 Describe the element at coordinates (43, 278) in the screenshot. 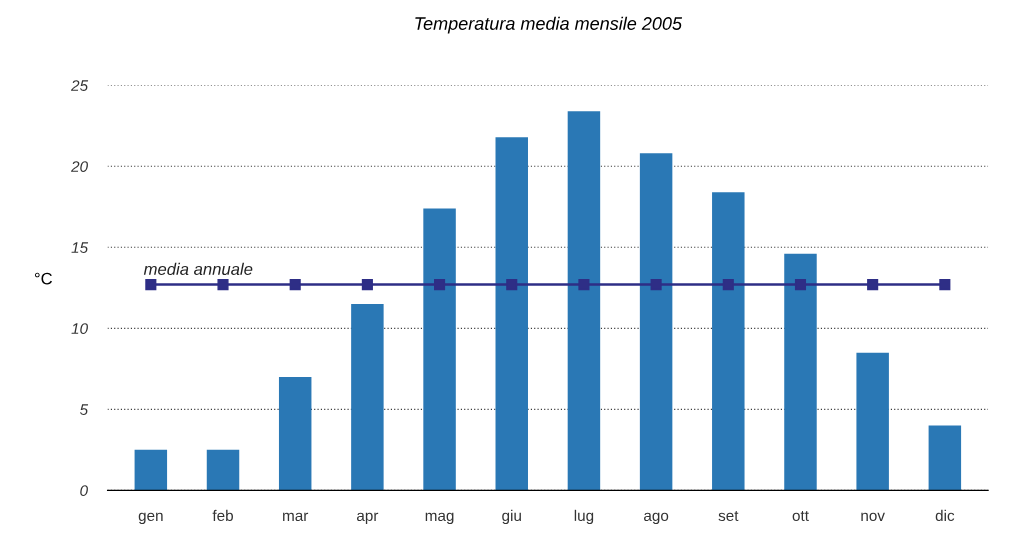

I see `y-axis-title: °C` at that location.